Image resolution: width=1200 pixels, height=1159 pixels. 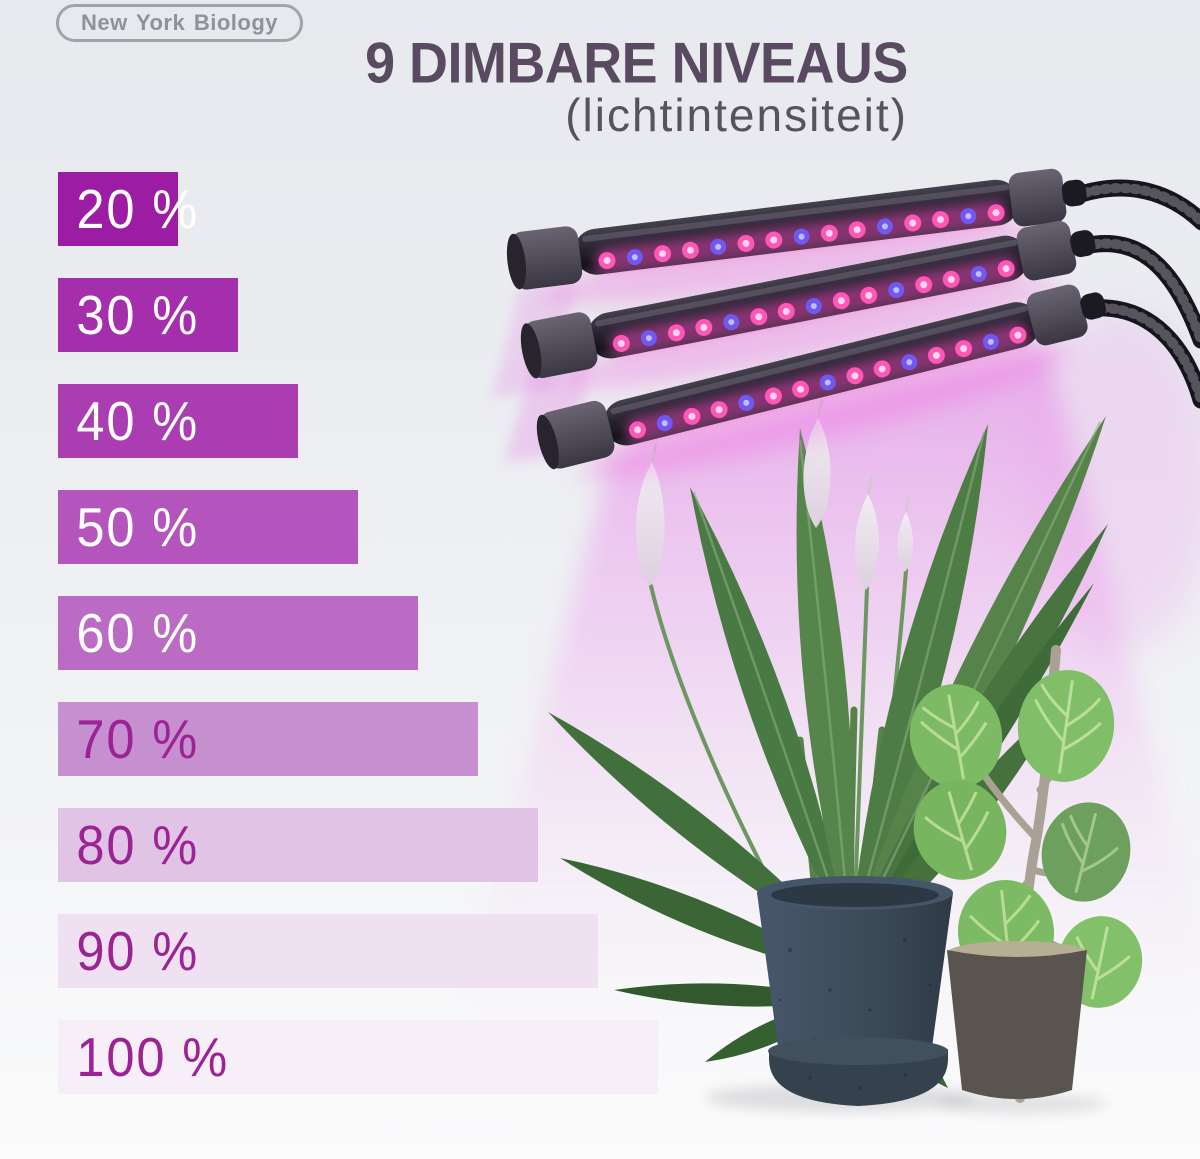 I want to click on bar-label: 60 %, so click(x=138, y=632).